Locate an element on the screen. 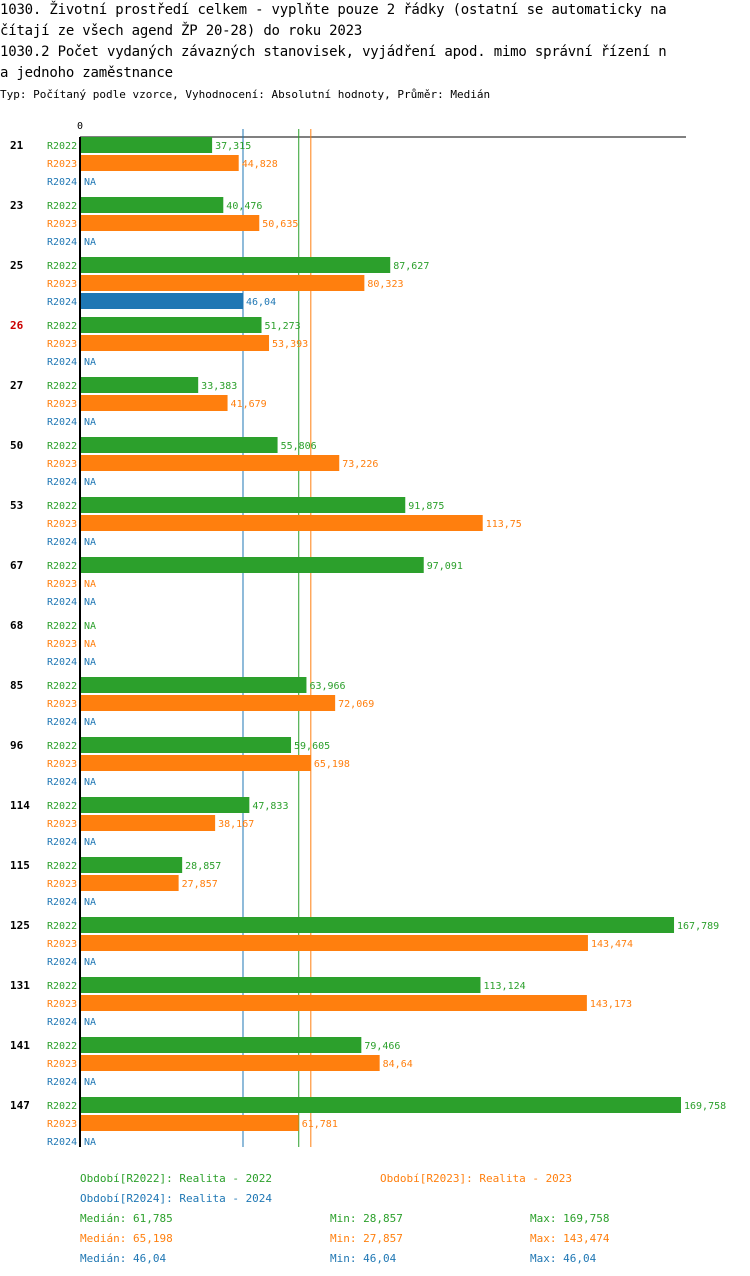  bar-115-r2022 is located at coordinates (131, 865).